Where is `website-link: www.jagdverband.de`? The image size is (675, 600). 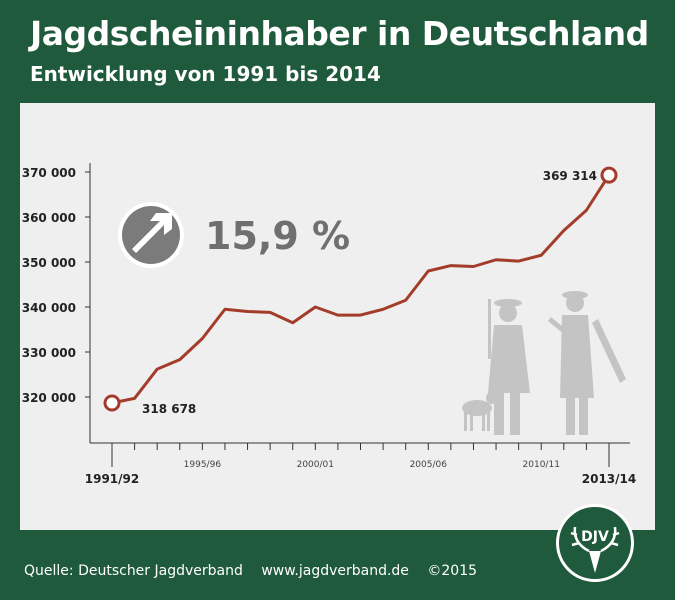
website-link: www.jagdverband.de is located at coordinates (335, 571).